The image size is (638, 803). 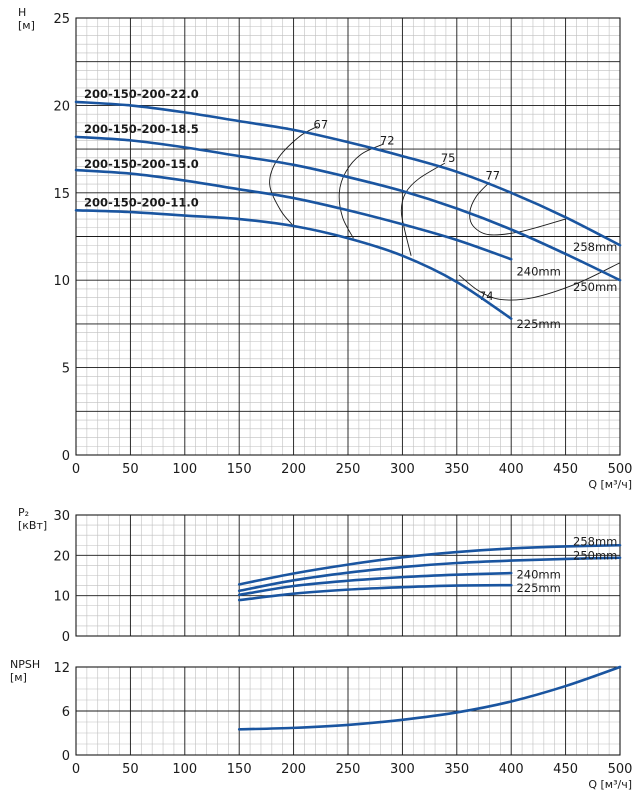 I want to click on efficiency-label: 77, so click(x=492, y=175).